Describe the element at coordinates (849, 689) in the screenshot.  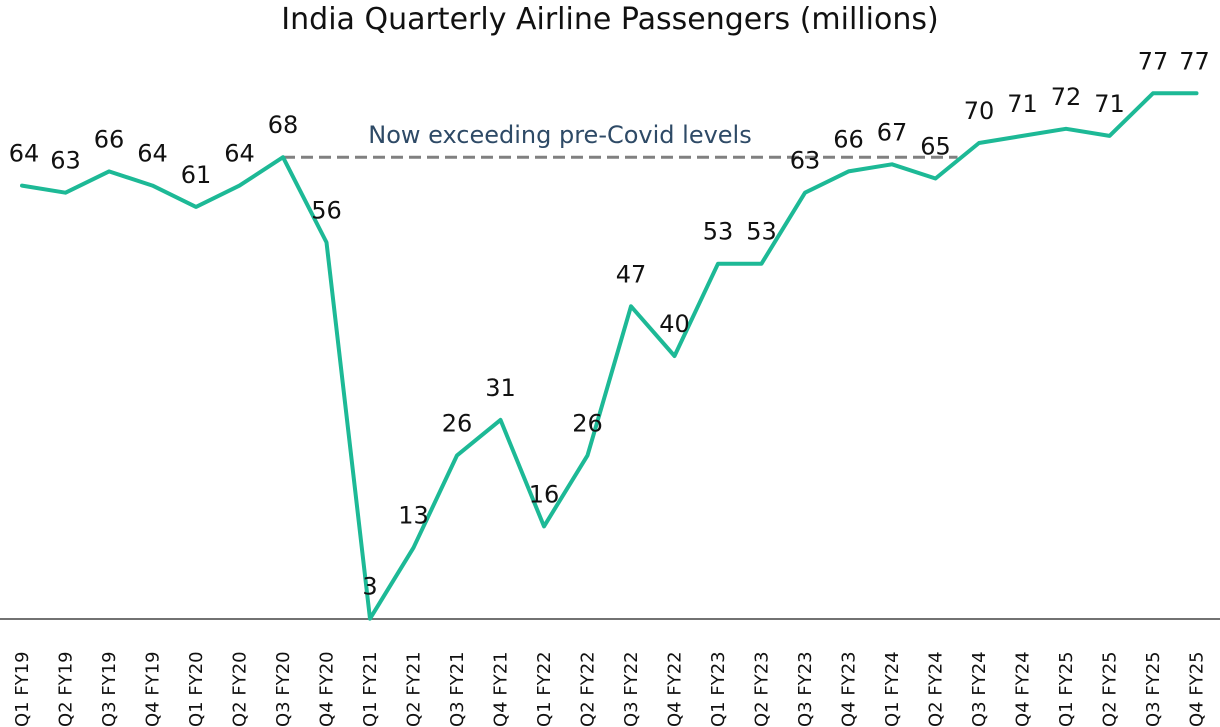
I see `x-tick-label: Q4 FY23` at that location.